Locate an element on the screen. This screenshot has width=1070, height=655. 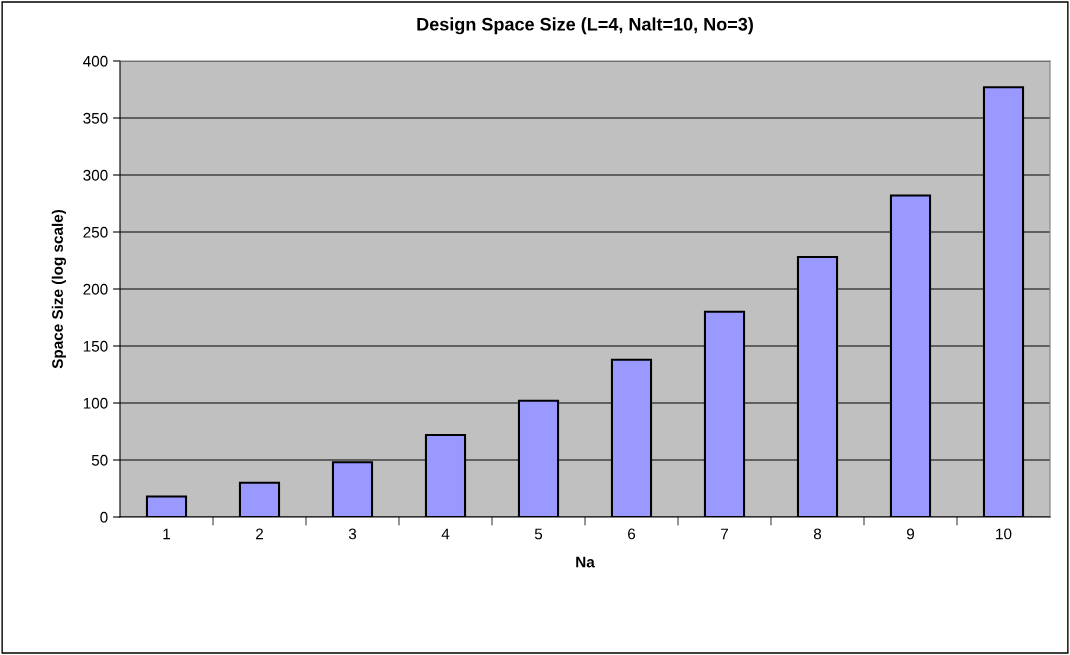
y-tick-label: 300 is located at coordinates (95, 175).